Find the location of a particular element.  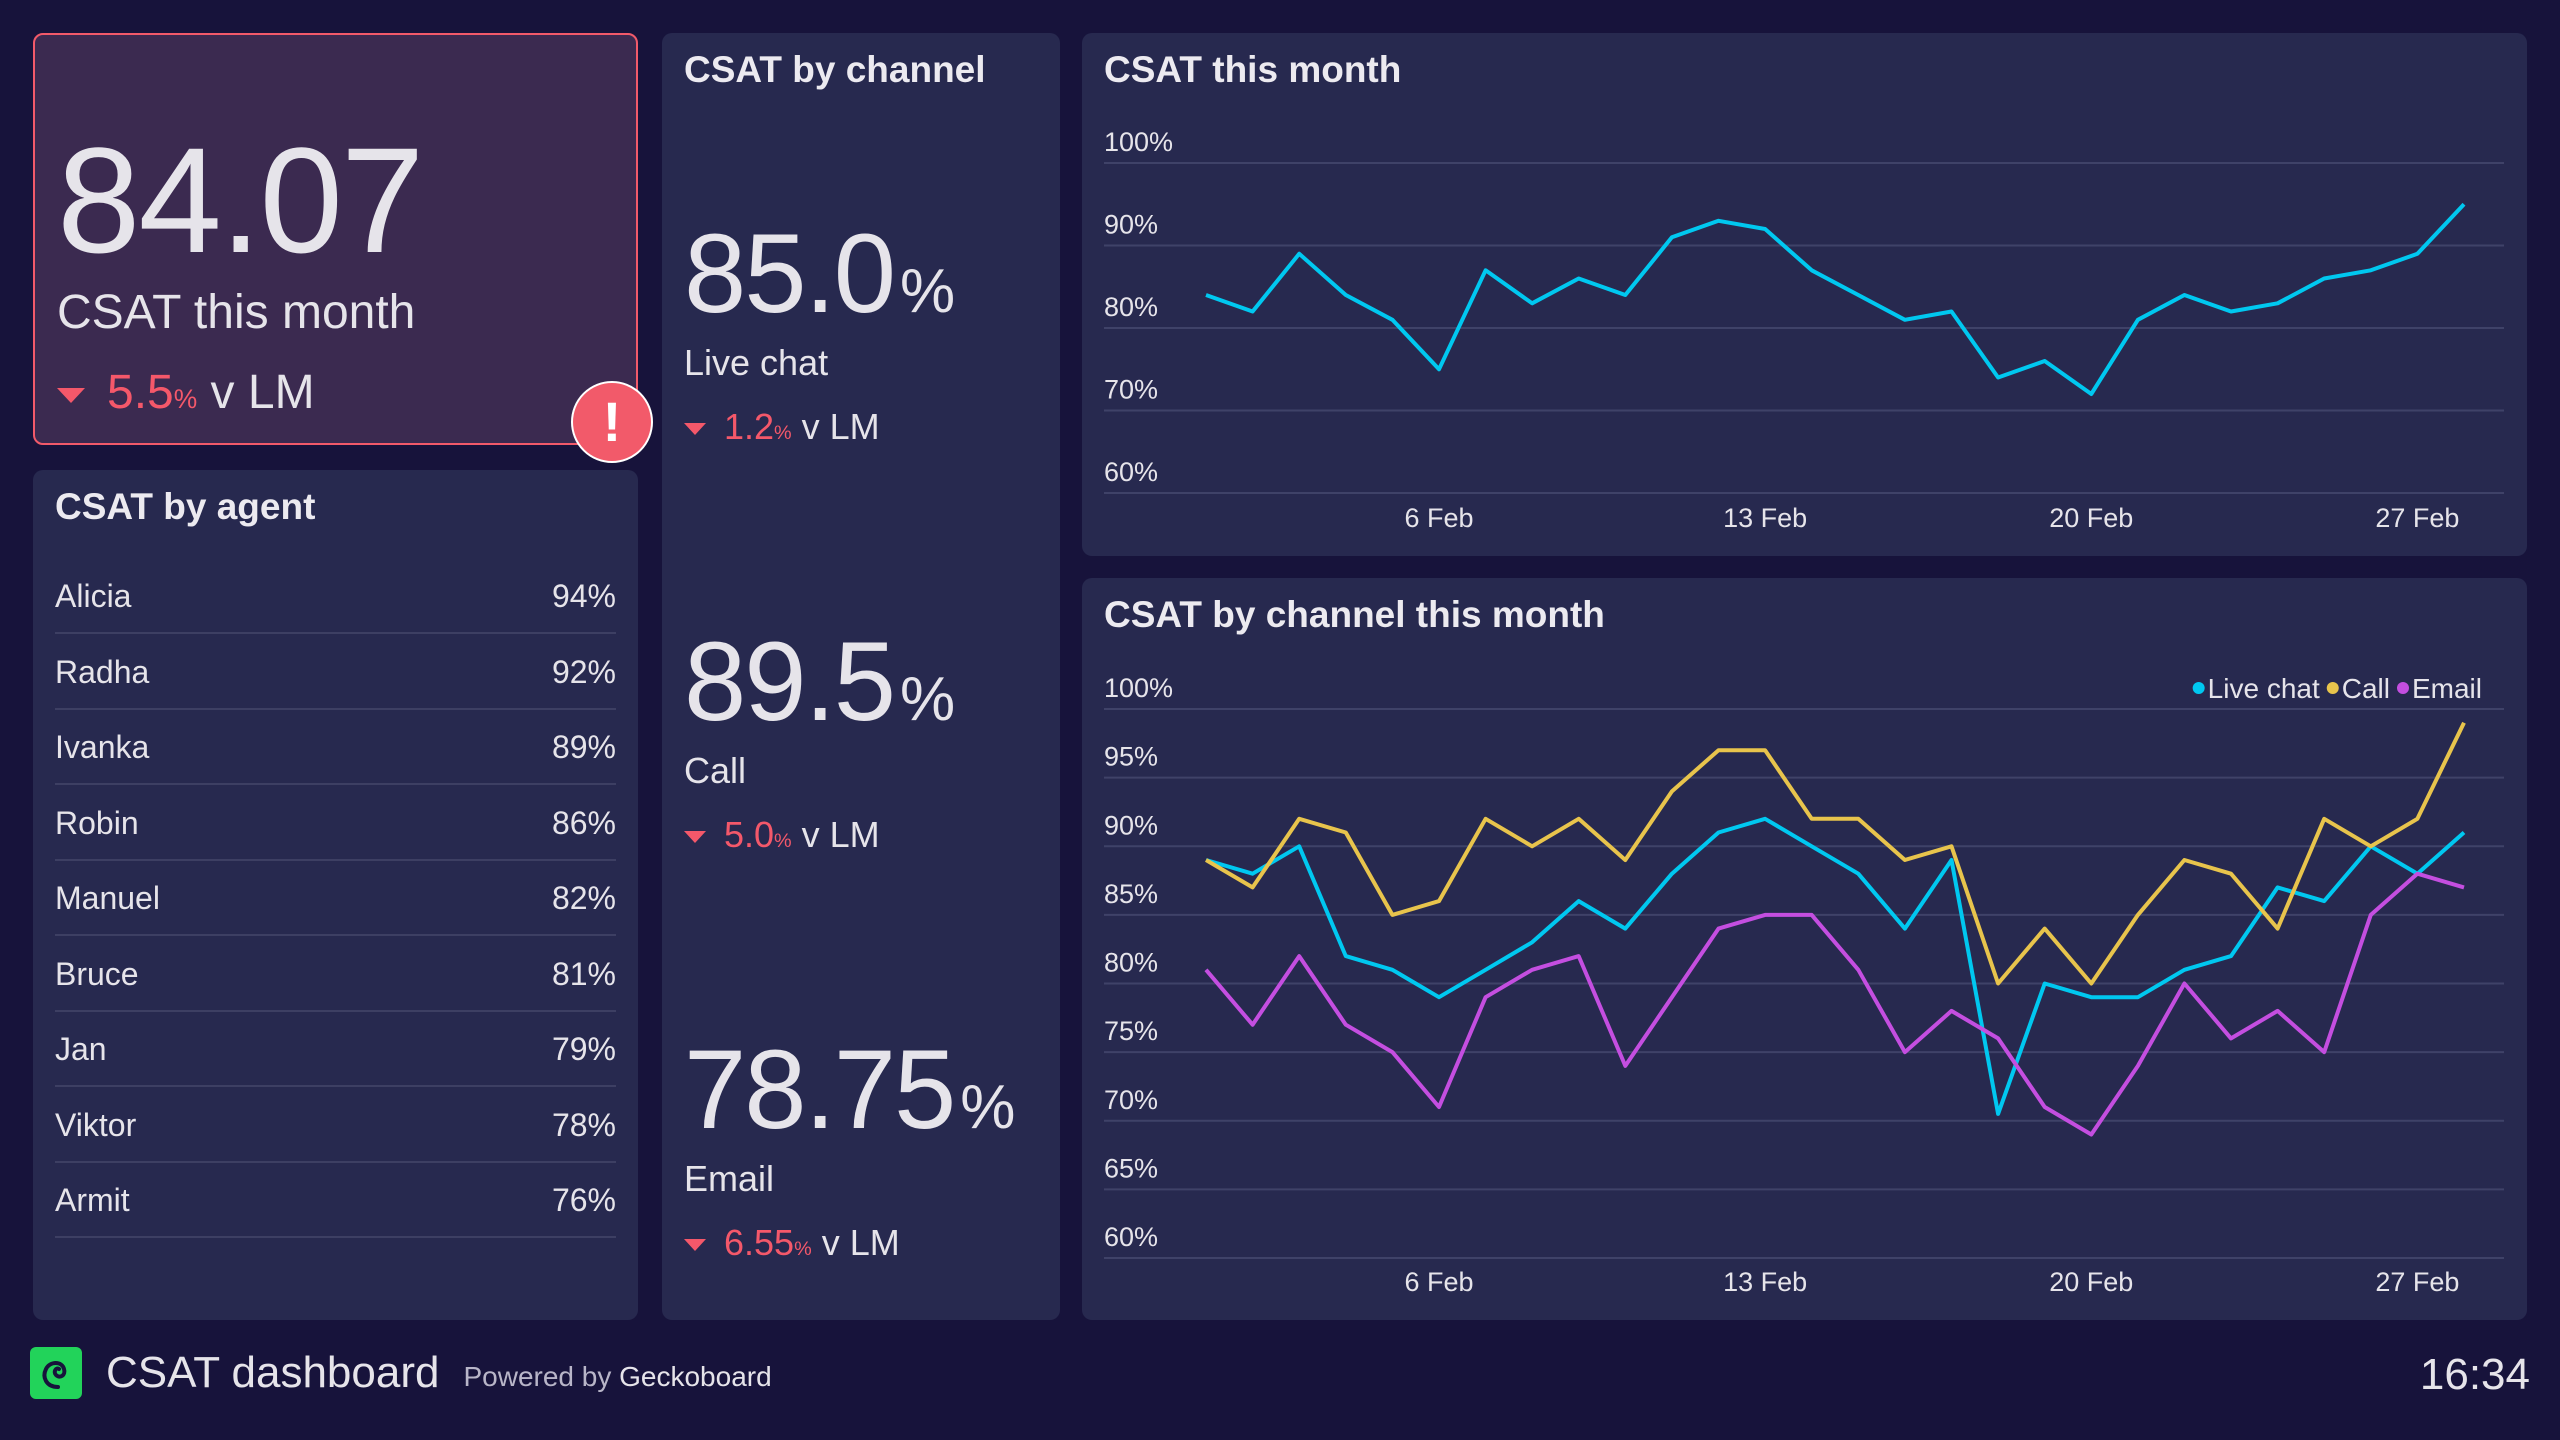

channel-value: 89.5% is located at coordinates (819, 682).